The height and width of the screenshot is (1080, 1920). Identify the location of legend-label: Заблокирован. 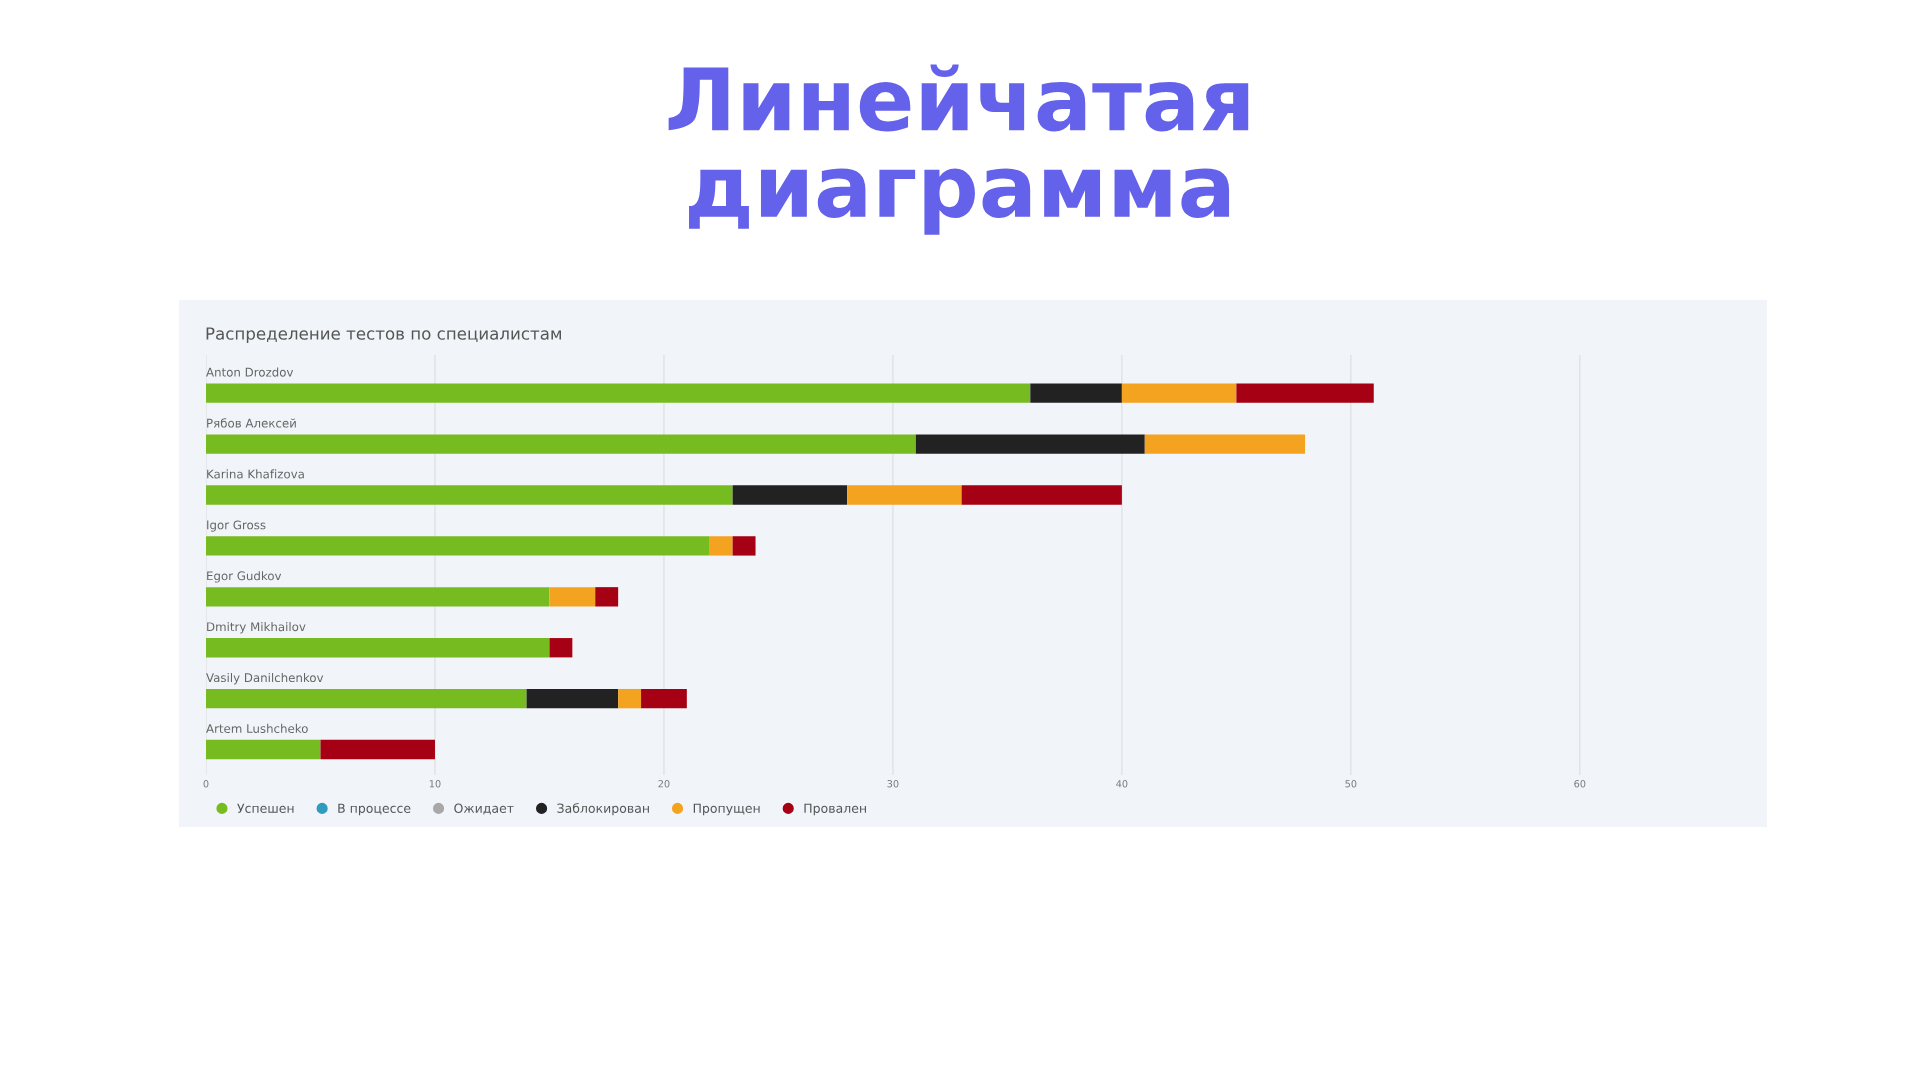
(603, 809).